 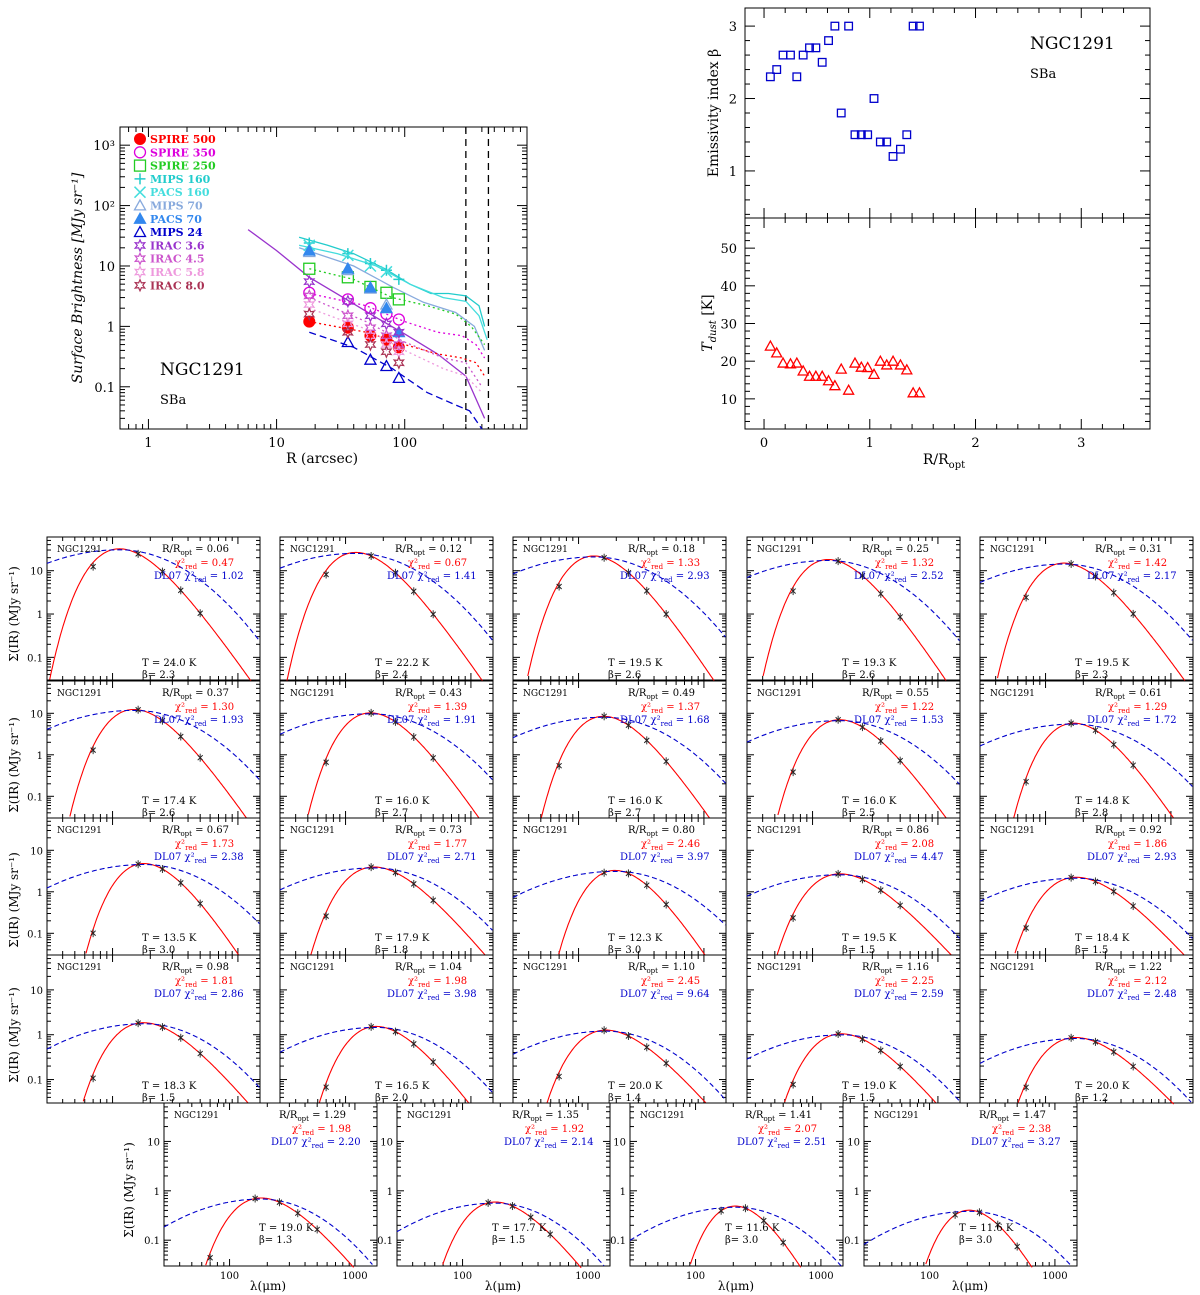 What do you see at coordinates (519, 1228) in the screenshot?
I see `sed-temperature-label: T = 17.7 K` at bounding box center [519, 1228].